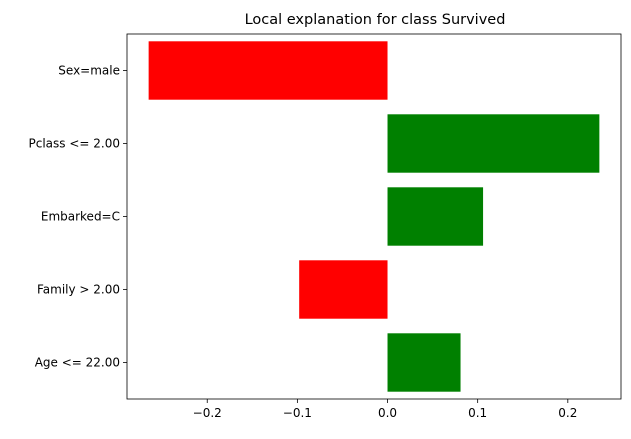  I want to click on x-tick-label: 0.1, so click(477, 413).